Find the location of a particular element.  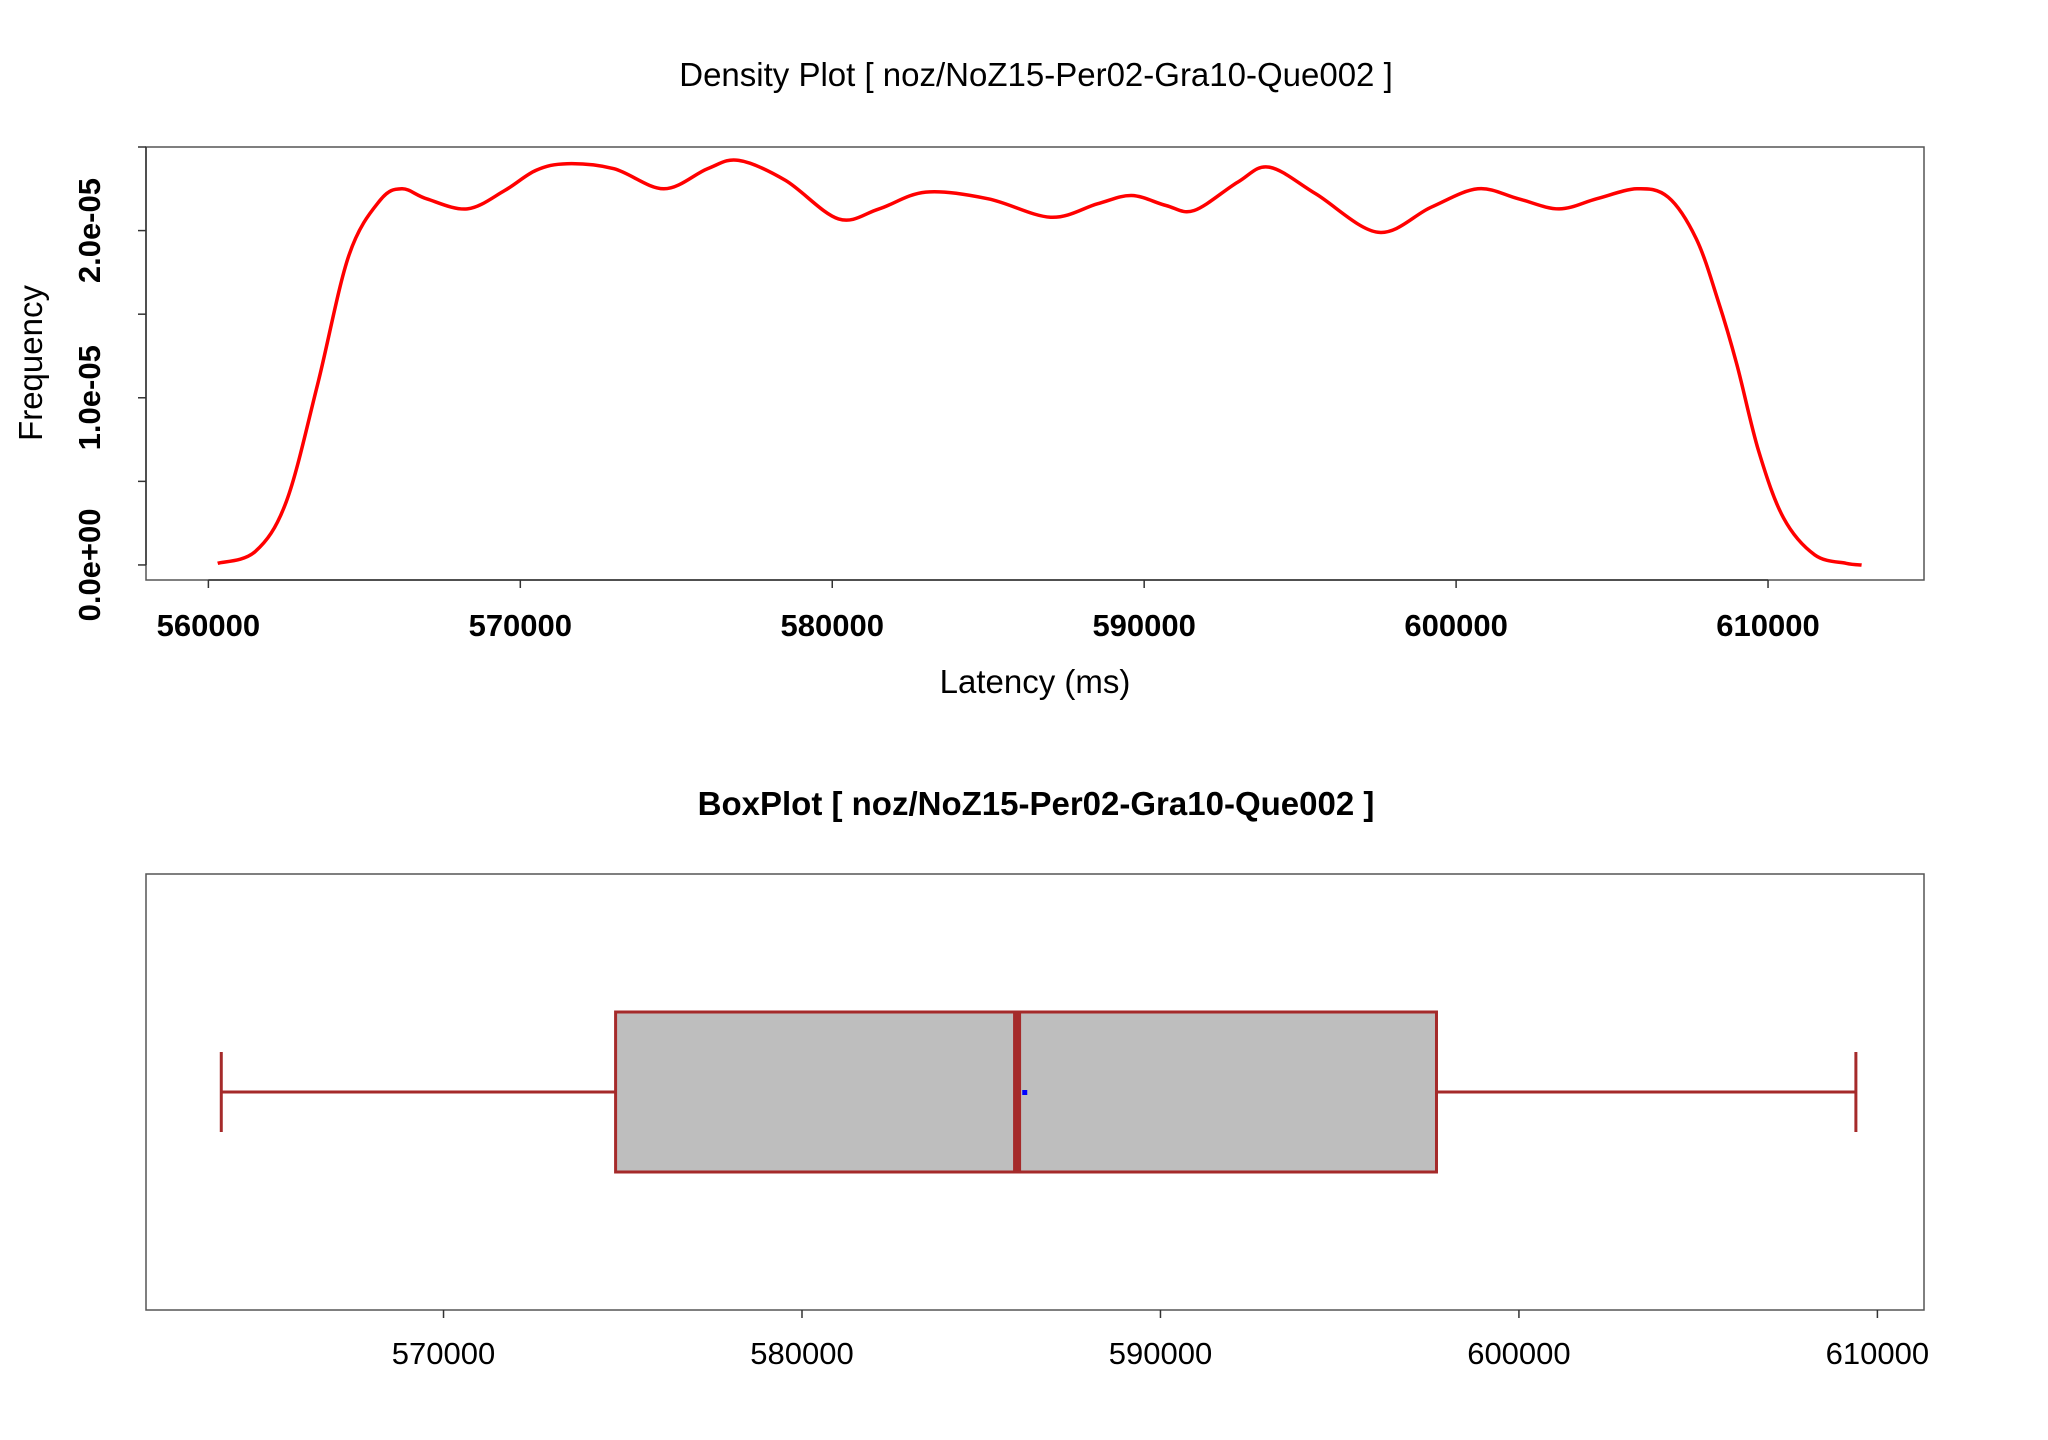

density-x-tick-label: 600000 is located at coordinates (1455, 625).